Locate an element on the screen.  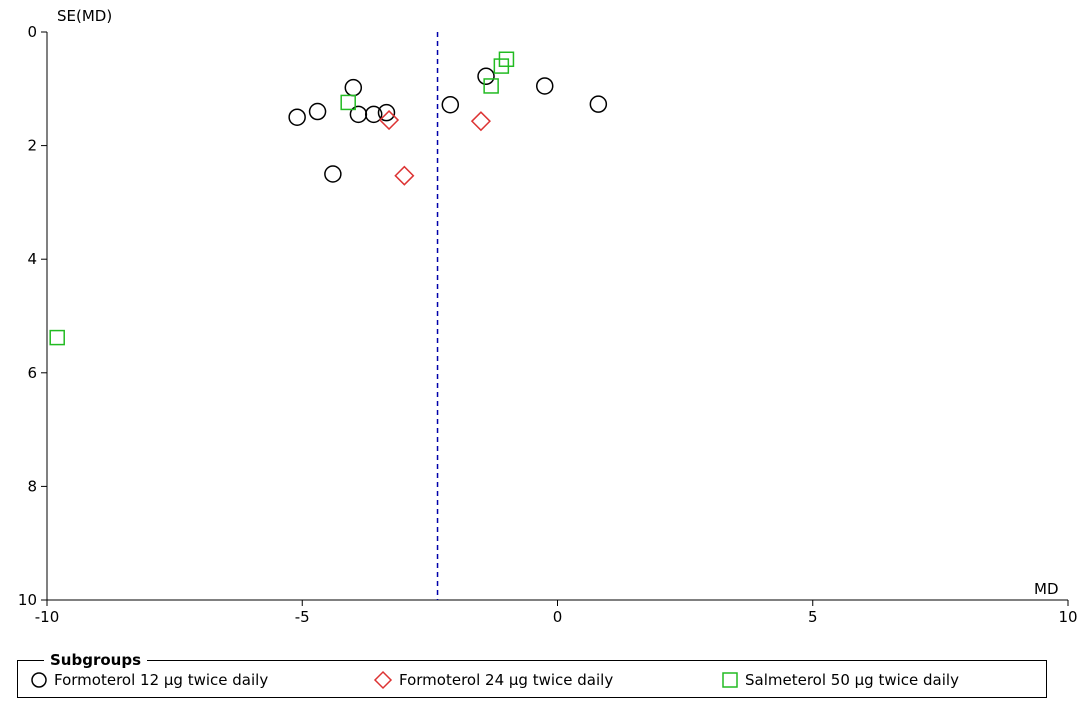
x-tick-label: -5 is located at coordinates (302, 617).